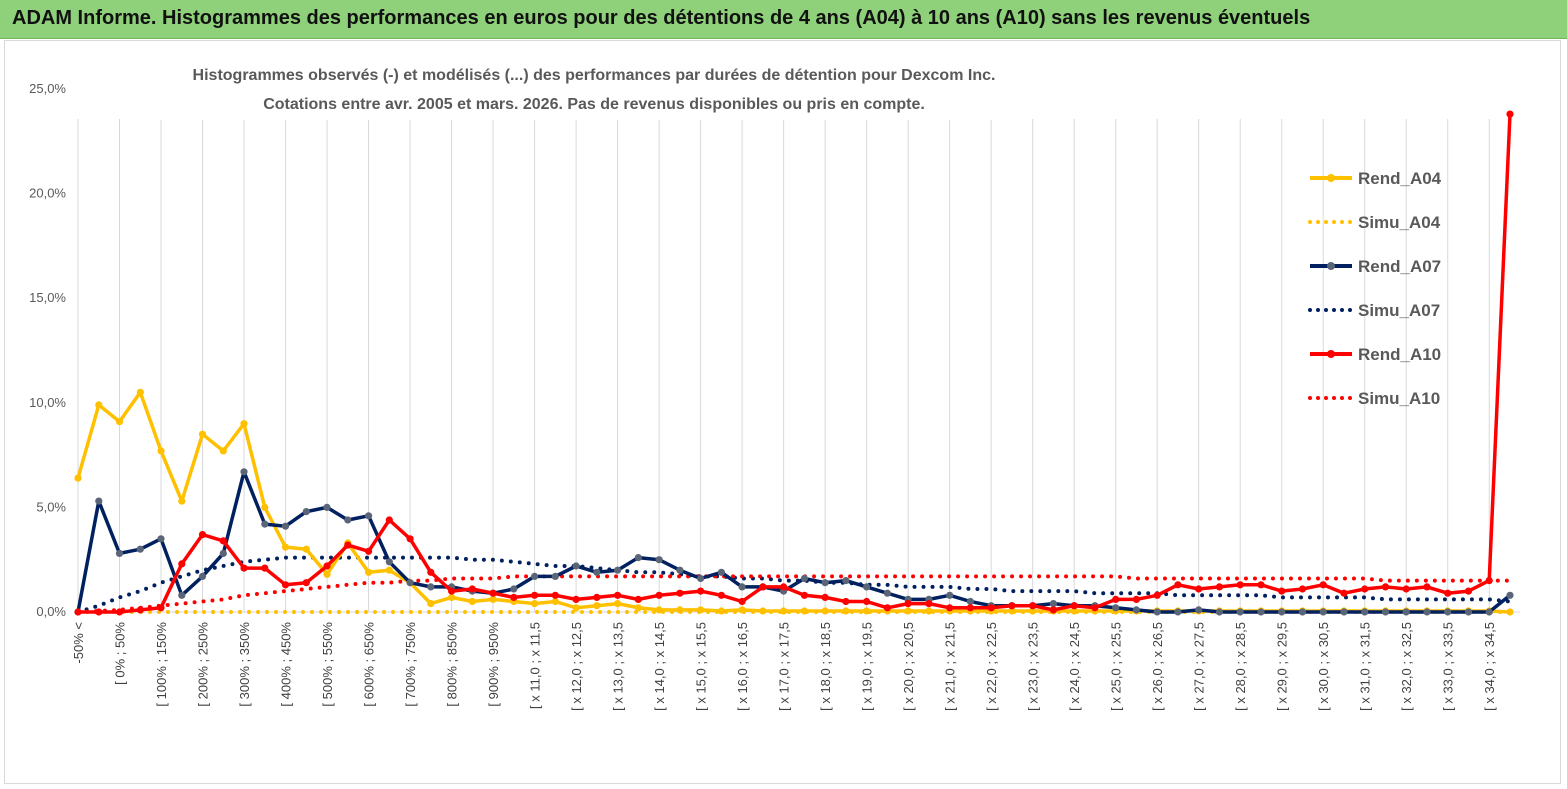  Describe the element at coordinates (78, 643) in the screenshot. I see `x-tick-label: -50% <` at that location.